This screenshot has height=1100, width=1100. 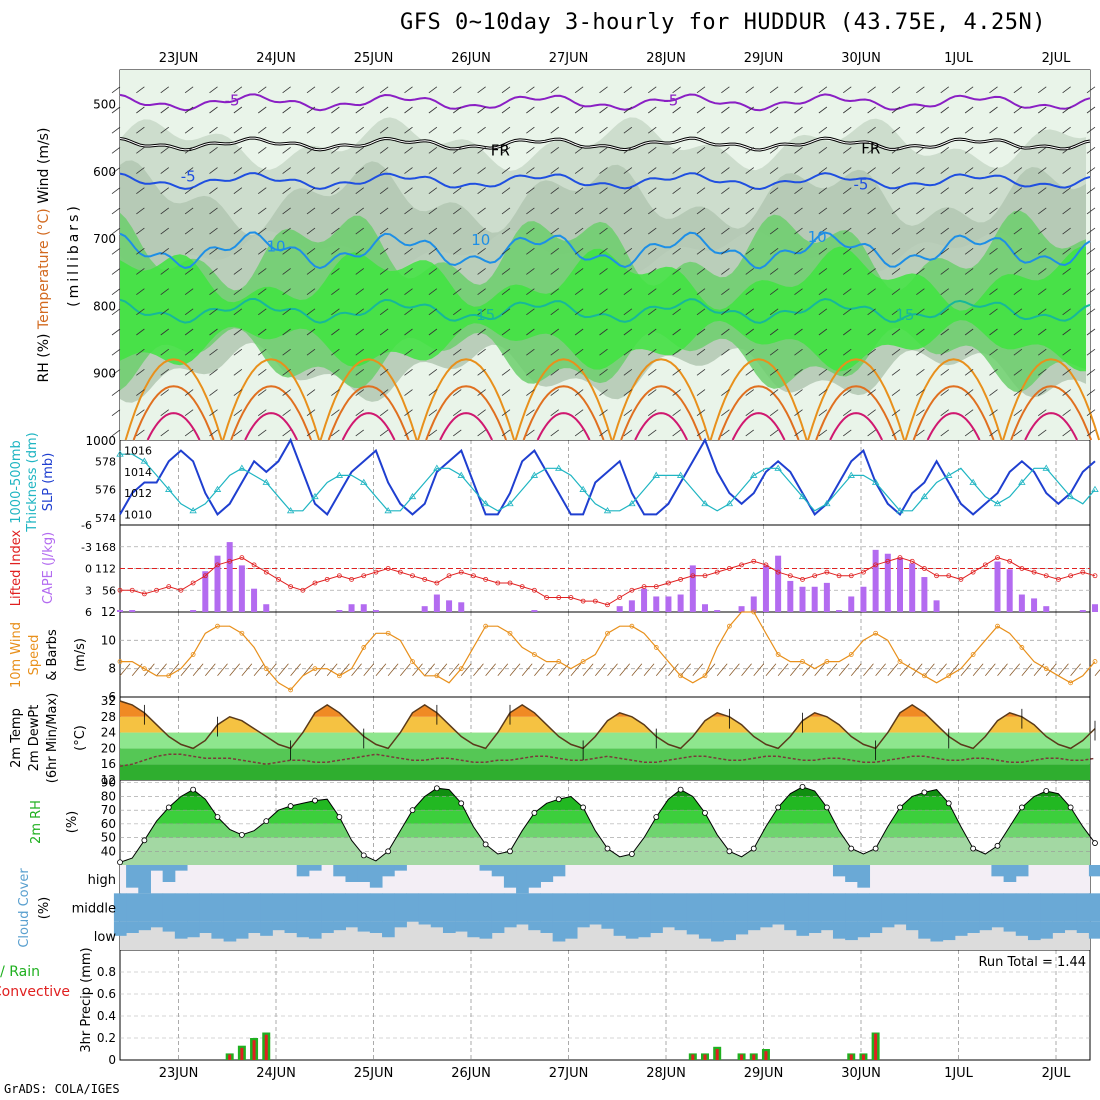 What do you see at coordinates (559, 871) in the screenshot?
I see `cloud-high-bar` at bounding box center [559, 871].